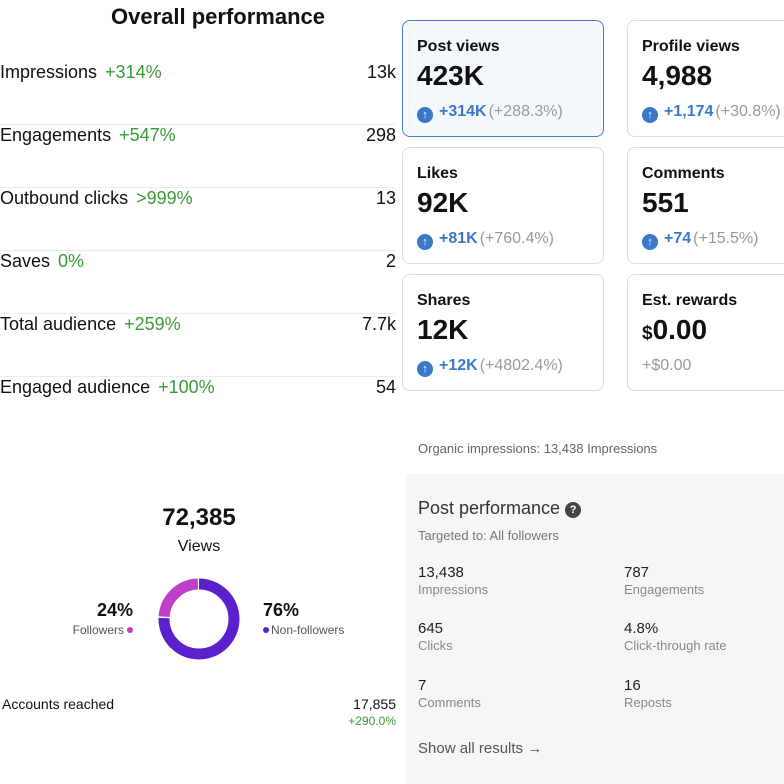  I want to click on metric-value: 2, so click(390, 261).